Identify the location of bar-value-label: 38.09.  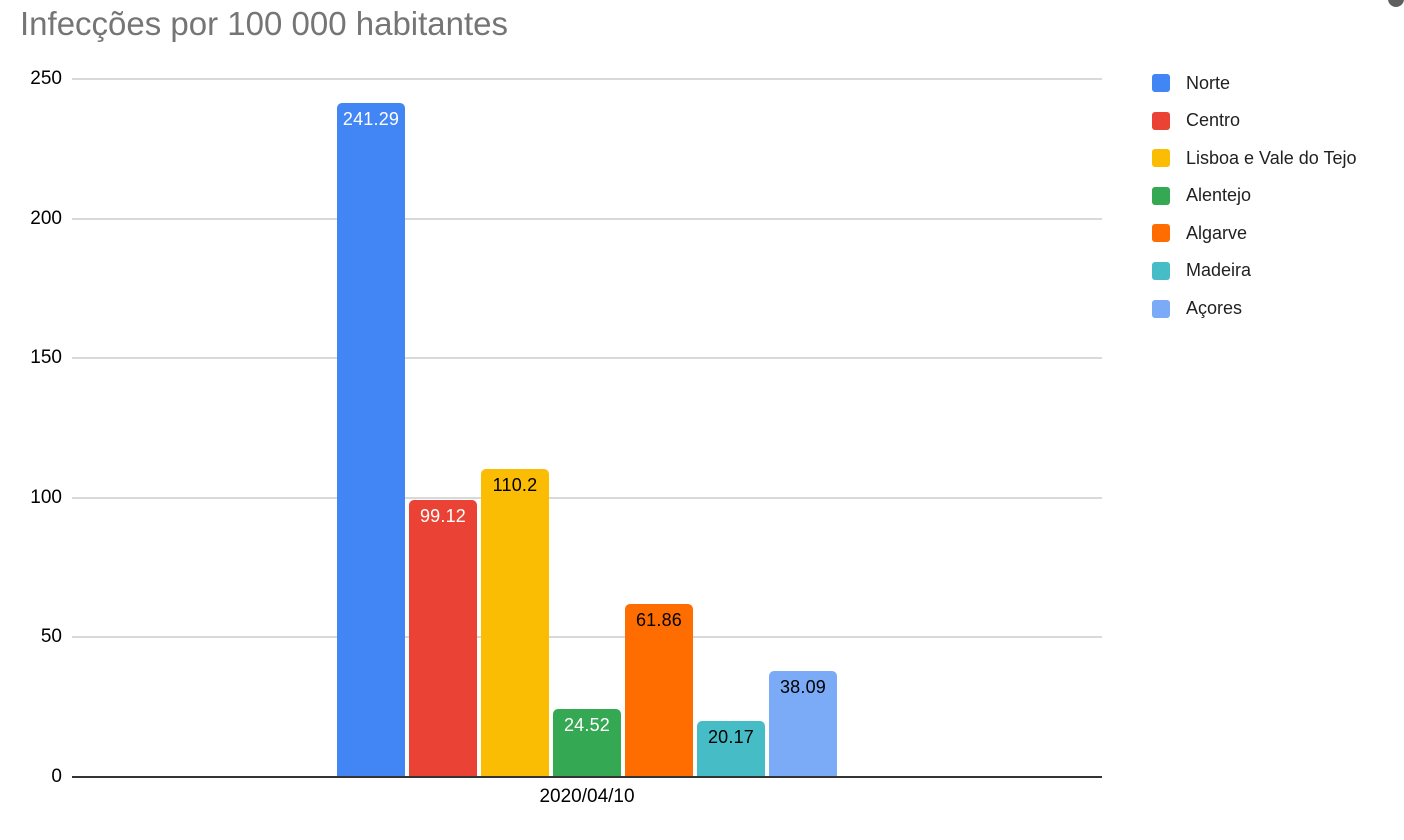
(803, 686).